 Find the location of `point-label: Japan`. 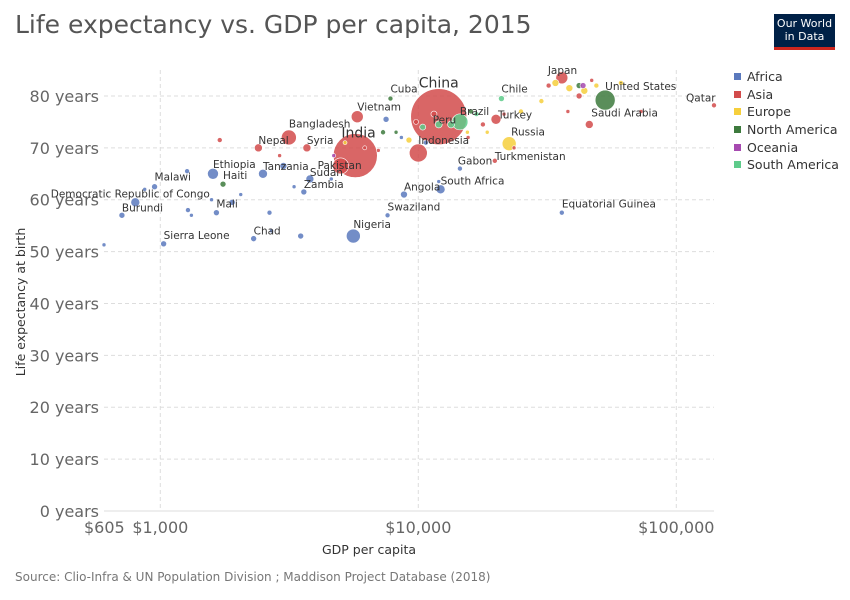

point-label: Japan is located at coordinates (562, 71).